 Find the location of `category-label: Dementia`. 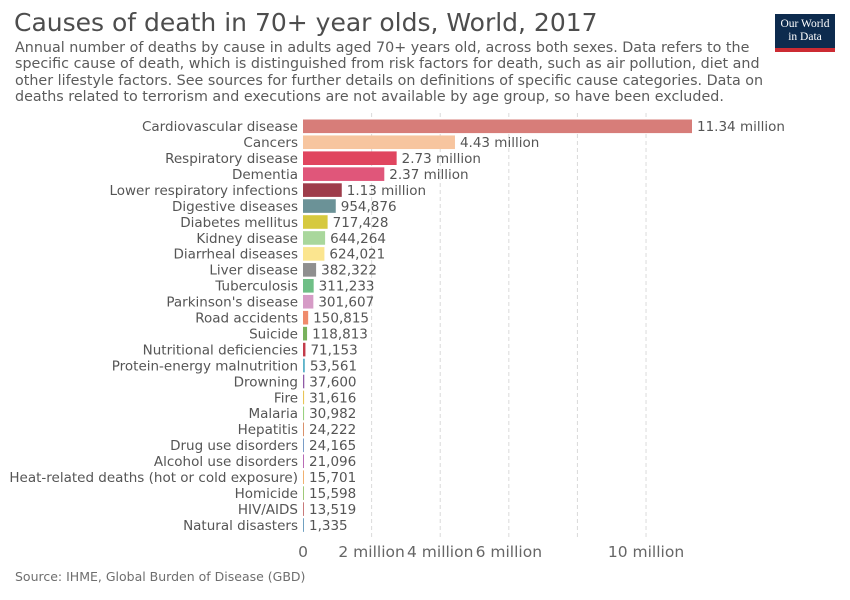

category-label: Dementia is located at coordinates (265, 175).